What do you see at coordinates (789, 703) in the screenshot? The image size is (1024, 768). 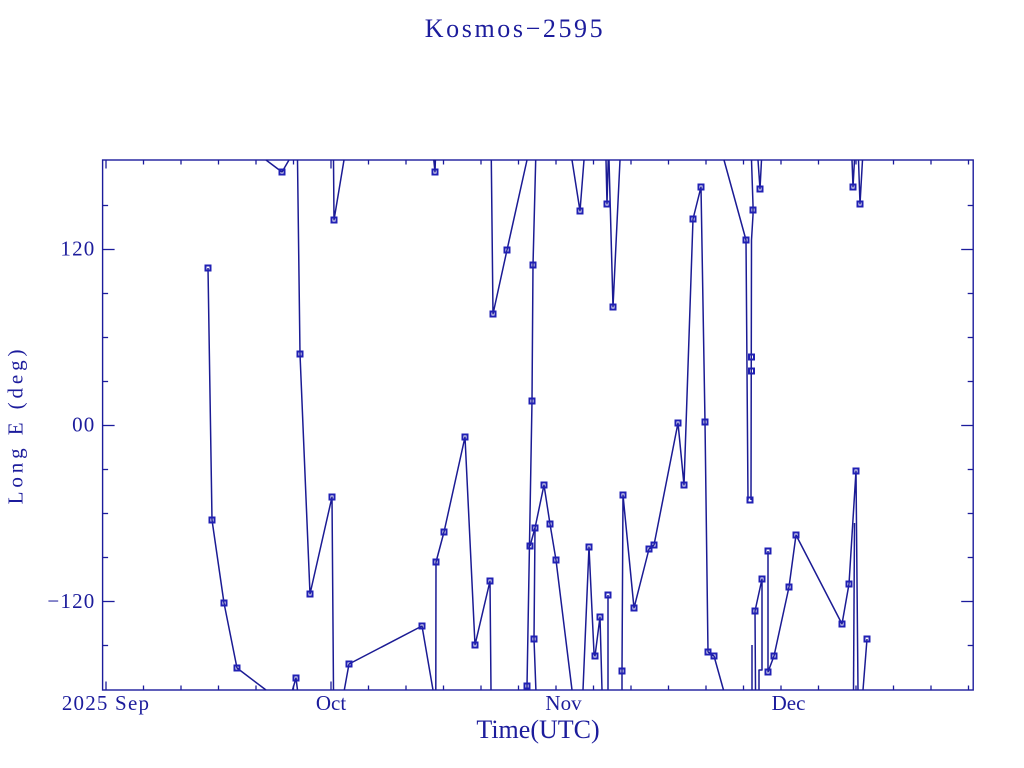 I see `svg-text: Dec` at bounding box center [789, 703].